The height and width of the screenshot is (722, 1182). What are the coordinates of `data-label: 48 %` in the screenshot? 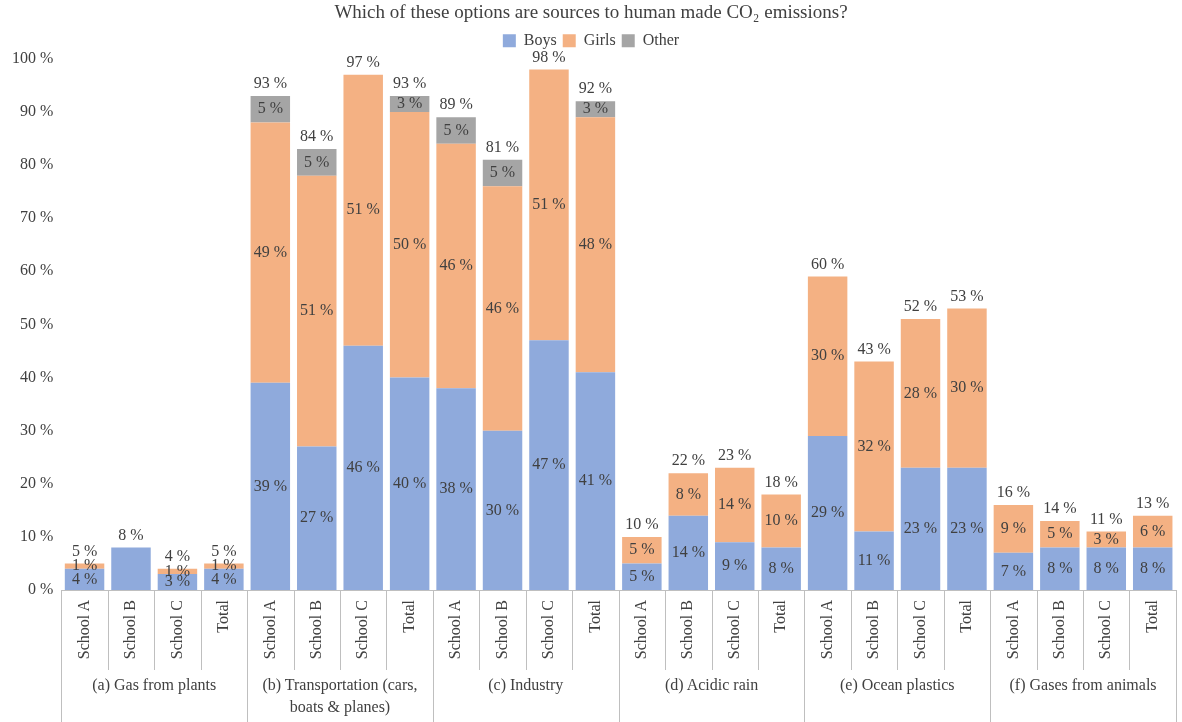 It's located at (595, 243).